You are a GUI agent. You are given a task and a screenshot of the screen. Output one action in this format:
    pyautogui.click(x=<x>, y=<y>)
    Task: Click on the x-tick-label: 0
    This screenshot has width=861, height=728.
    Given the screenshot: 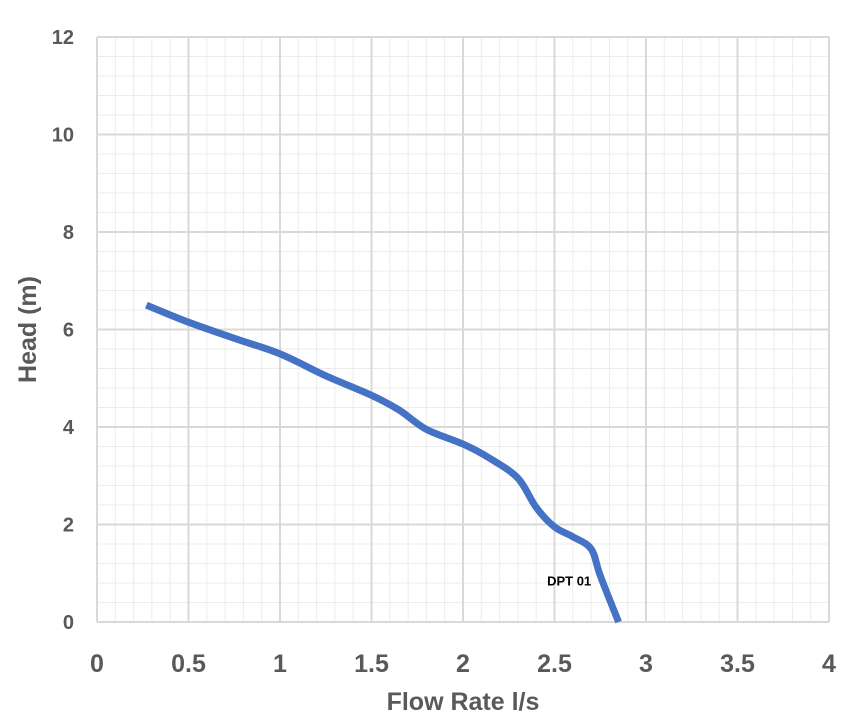 What is the action you would take?
    pyautogui.click(x=97, y=664)
    